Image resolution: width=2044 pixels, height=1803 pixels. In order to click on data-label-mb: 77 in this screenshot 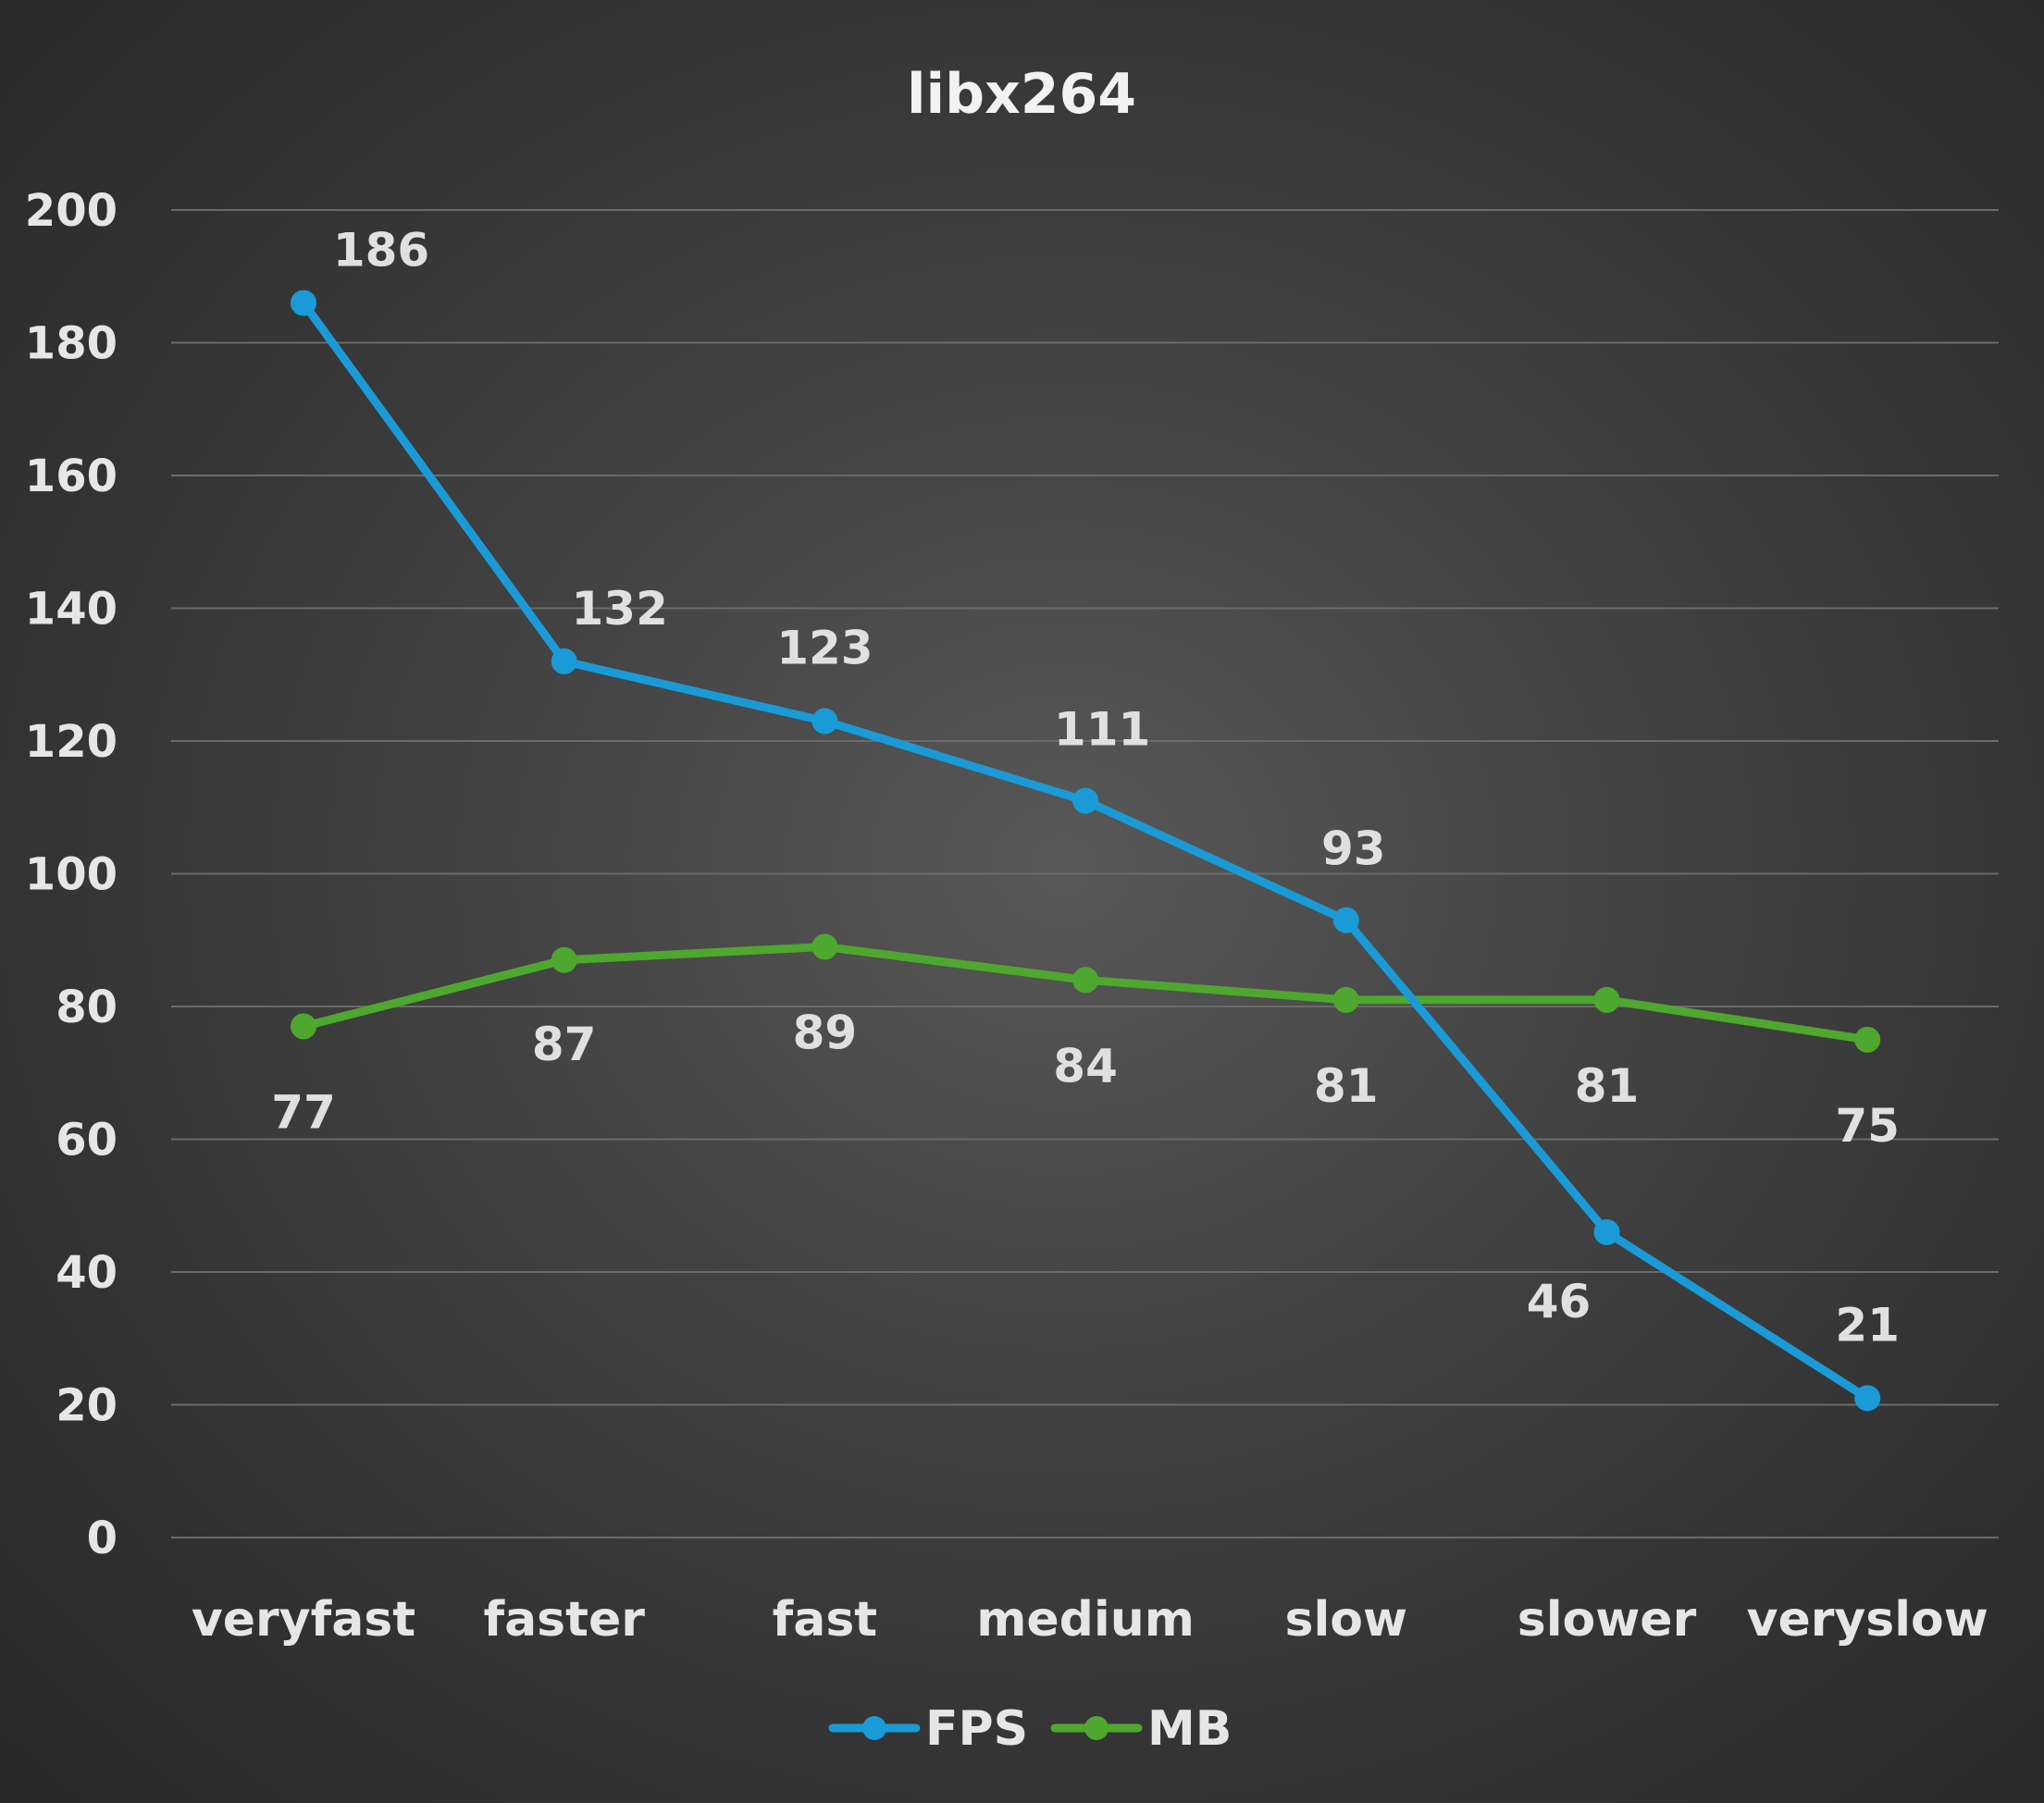, I will do `click(303, 1113)`.